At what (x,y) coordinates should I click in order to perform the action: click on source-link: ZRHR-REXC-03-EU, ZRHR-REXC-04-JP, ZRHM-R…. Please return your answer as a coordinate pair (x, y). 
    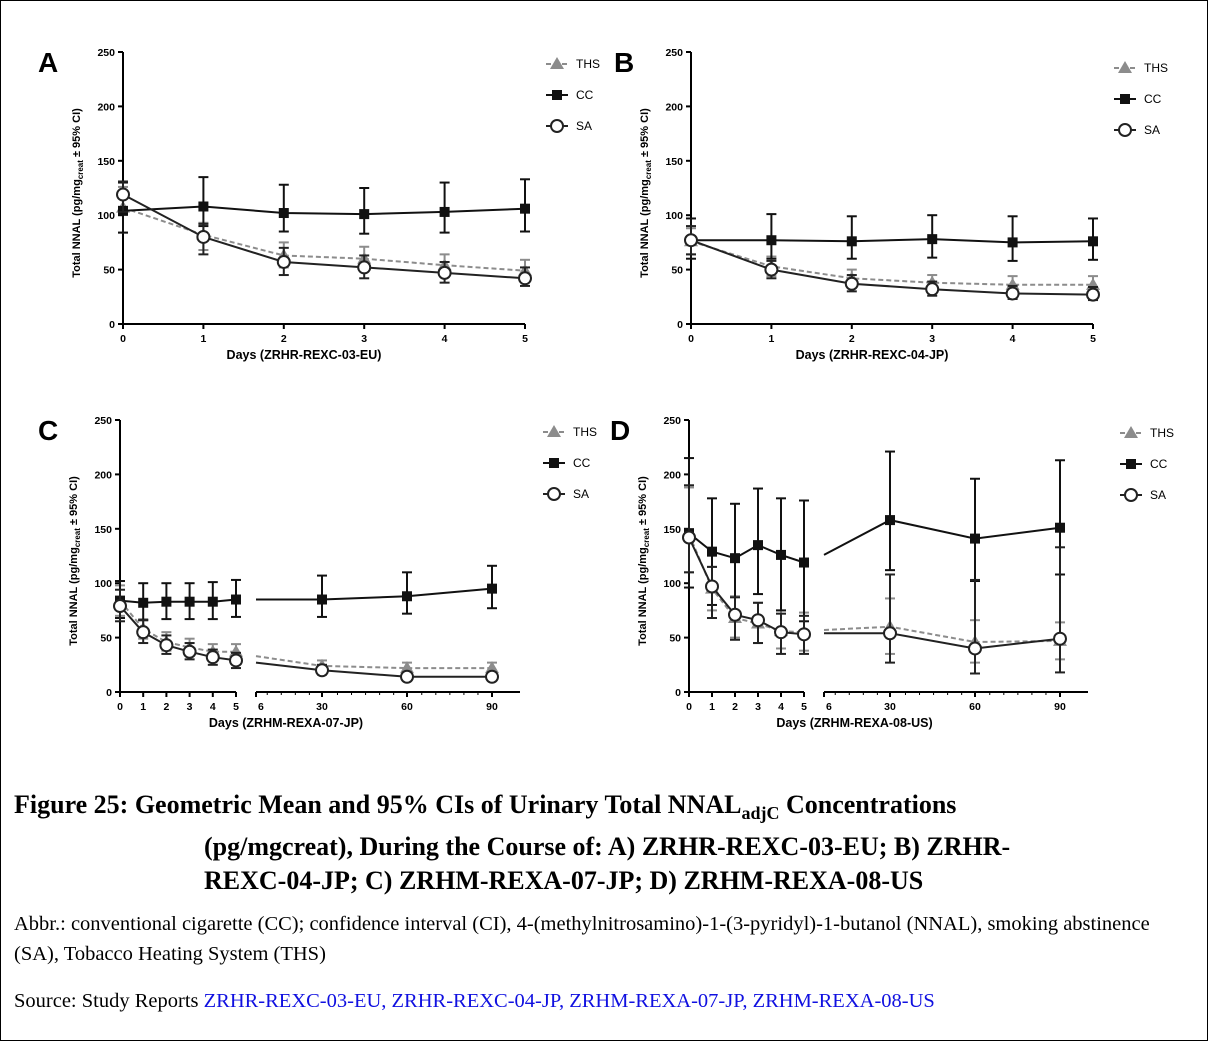
    Looking at the image, I should click on (569, 1001).